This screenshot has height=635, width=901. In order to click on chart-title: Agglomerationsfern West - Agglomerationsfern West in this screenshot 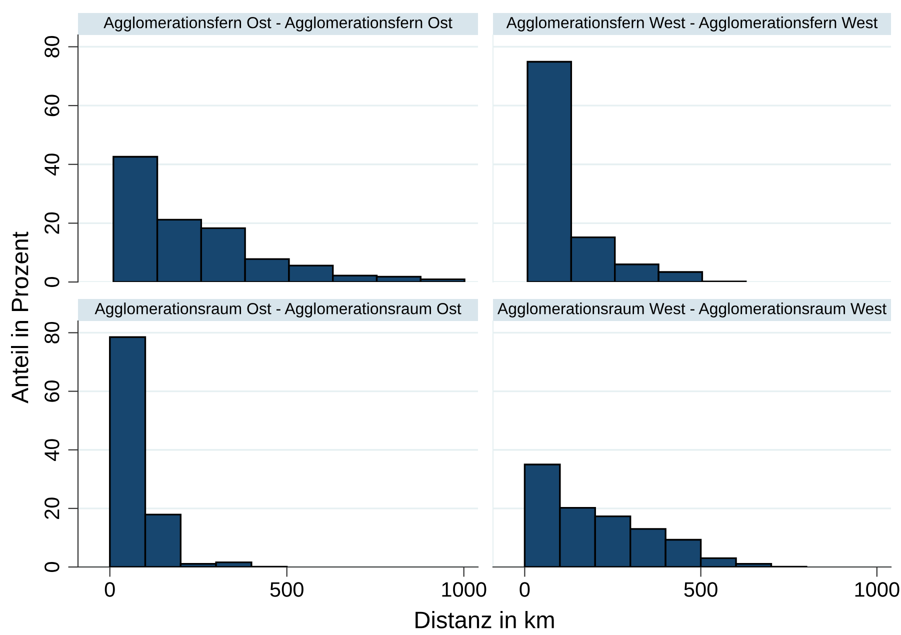, I will do `click(692, 24)`.